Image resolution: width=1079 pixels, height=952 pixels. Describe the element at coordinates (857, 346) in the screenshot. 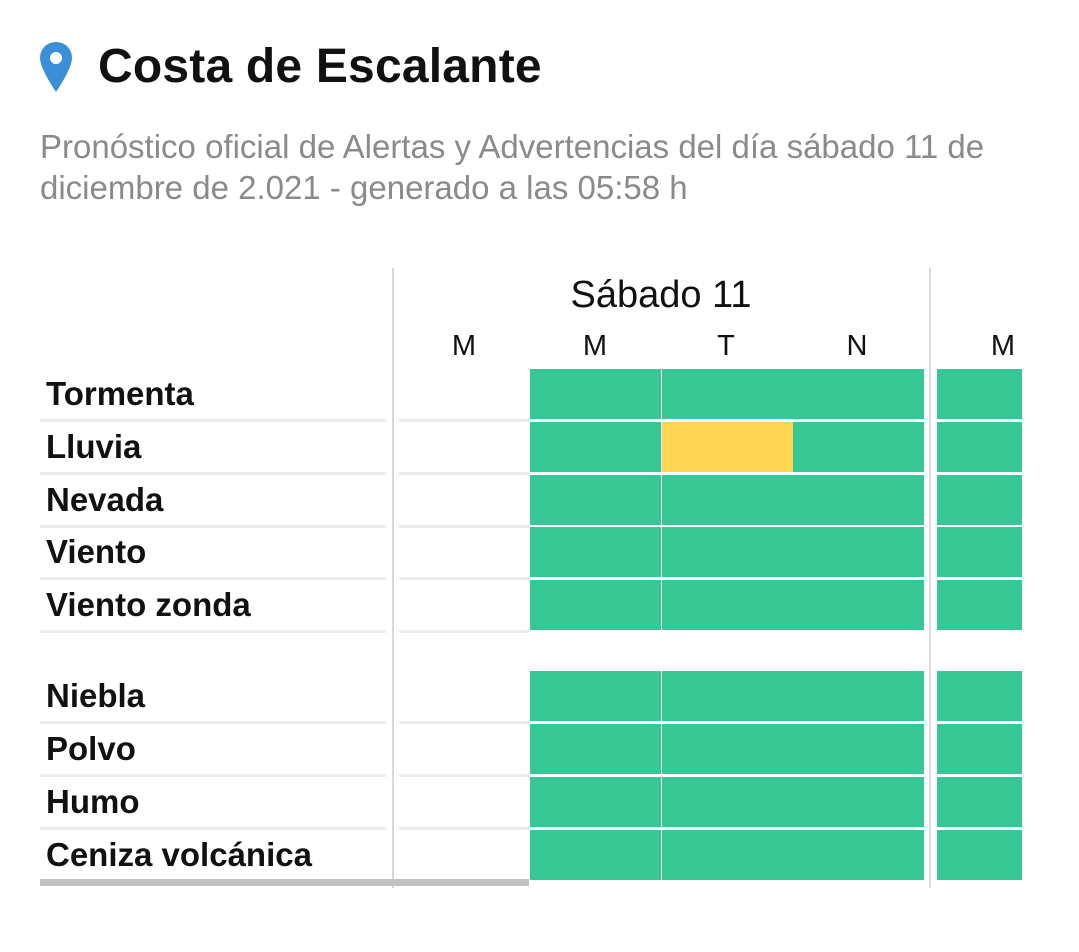

I see `period-label: N` at that location.